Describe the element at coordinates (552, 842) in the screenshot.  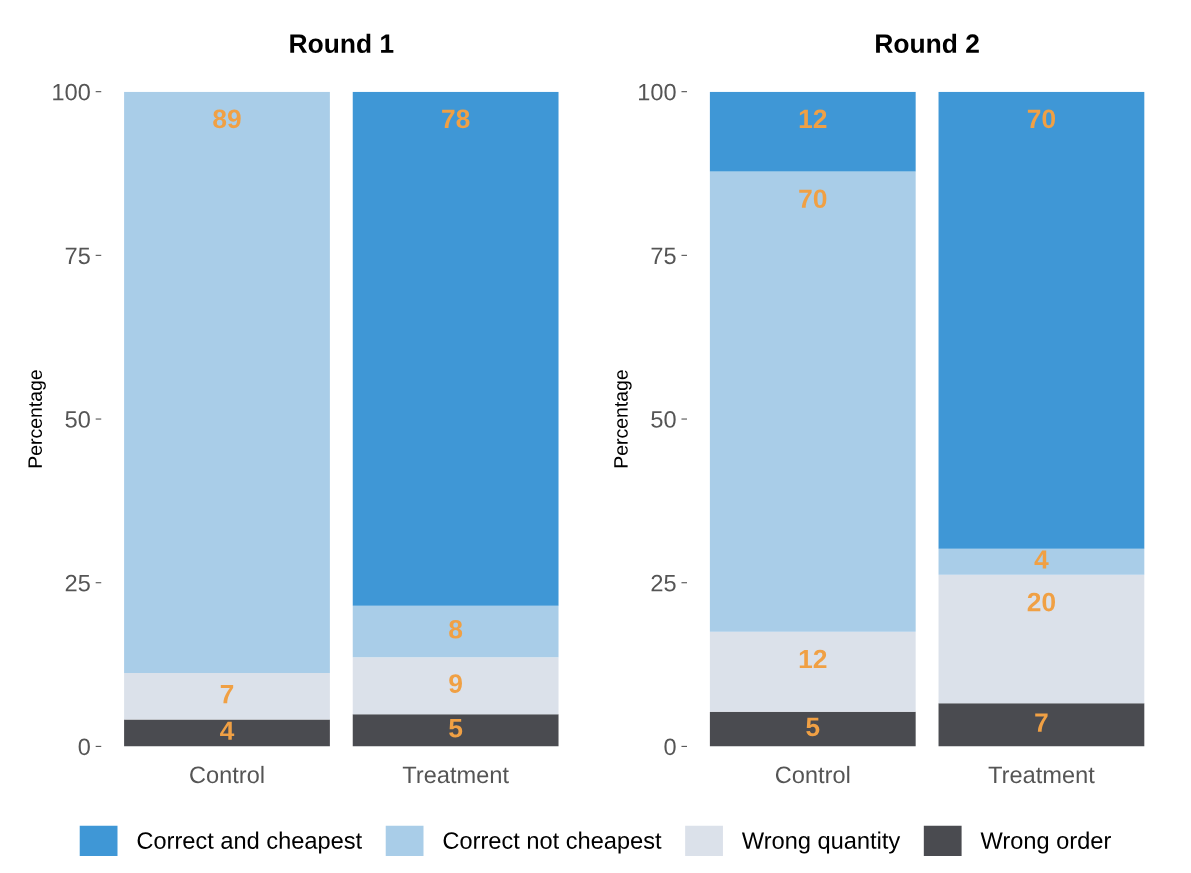
I see `legend-label: Correct not cheapest` at that location.